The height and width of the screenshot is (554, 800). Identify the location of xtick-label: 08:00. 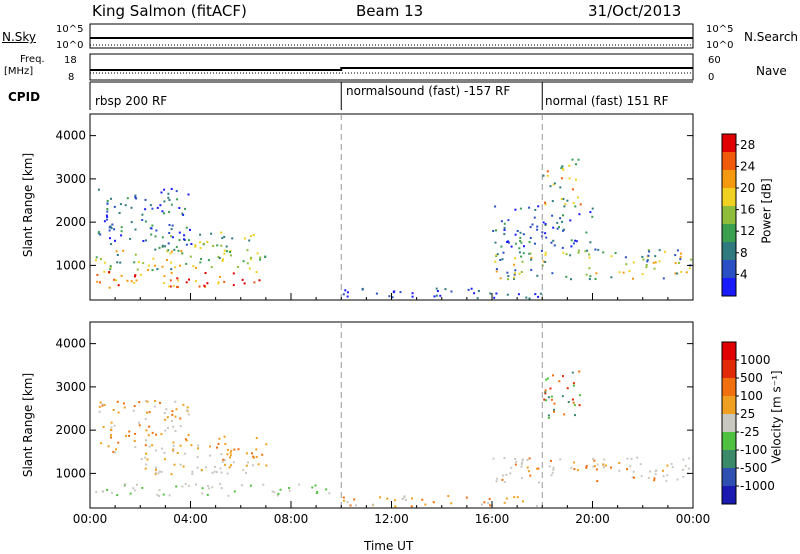
(291, 519).